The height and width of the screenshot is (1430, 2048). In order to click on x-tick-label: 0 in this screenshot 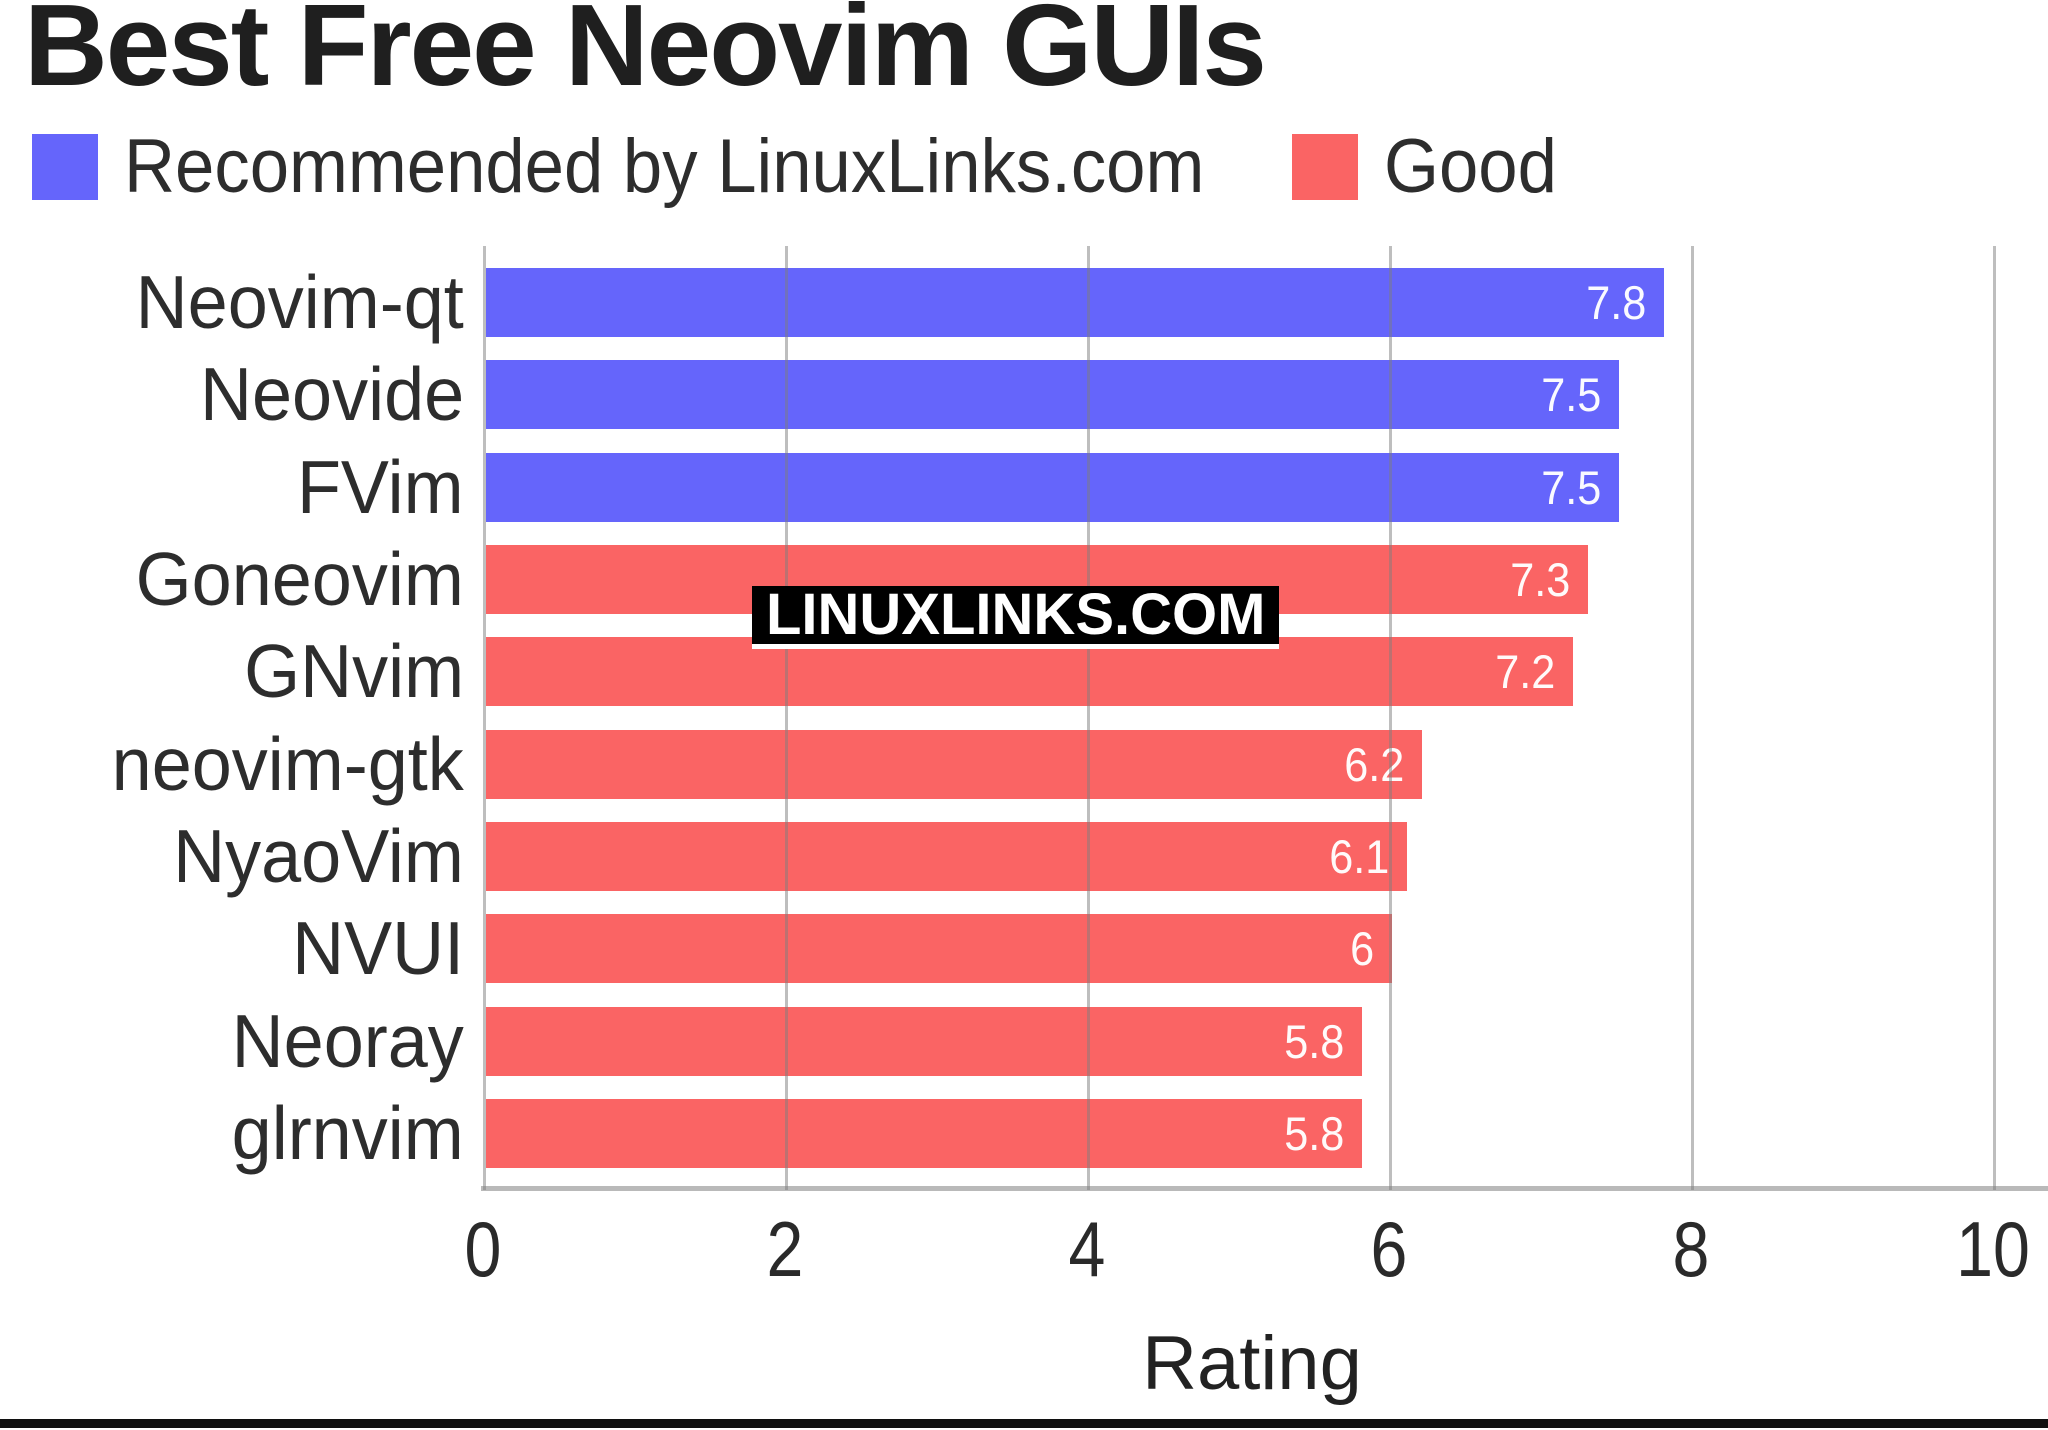, I will do `click(483, 1249)`.